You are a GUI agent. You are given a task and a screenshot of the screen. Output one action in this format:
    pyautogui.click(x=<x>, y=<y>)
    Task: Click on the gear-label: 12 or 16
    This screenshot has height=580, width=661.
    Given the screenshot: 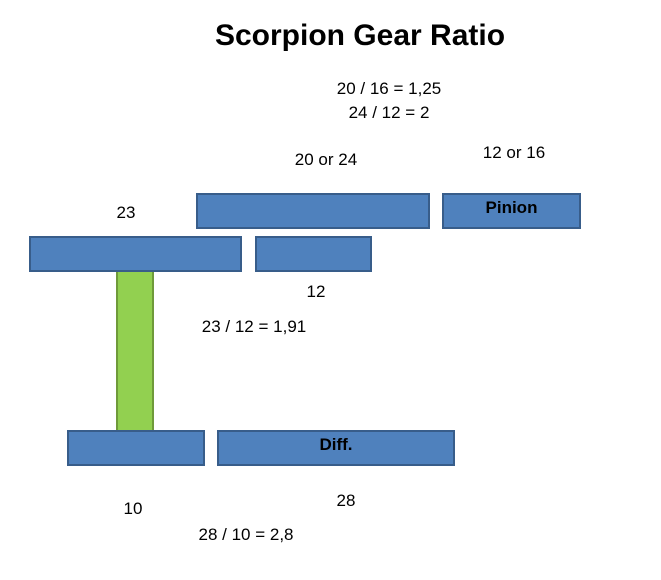 What is the action you would take?
    pyautogui.click(x=514, y=152)
    